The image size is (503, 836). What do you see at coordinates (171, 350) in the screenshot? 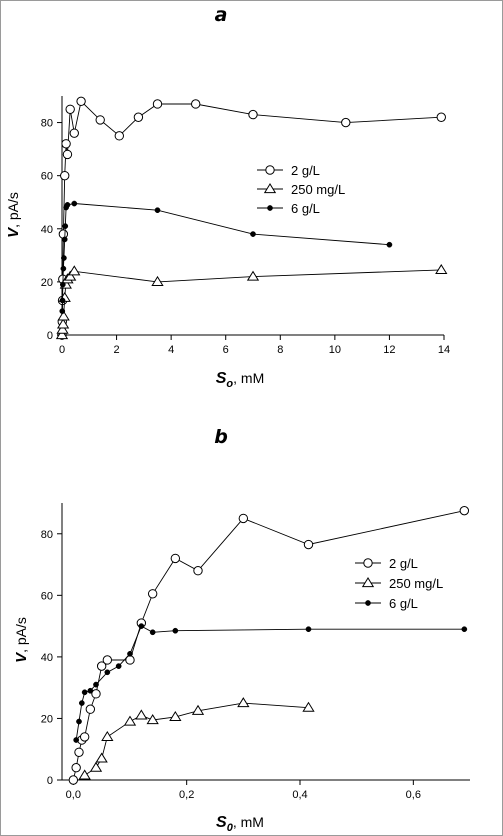
I see `x-tick-label: 4` at bounding box center [171, 350].